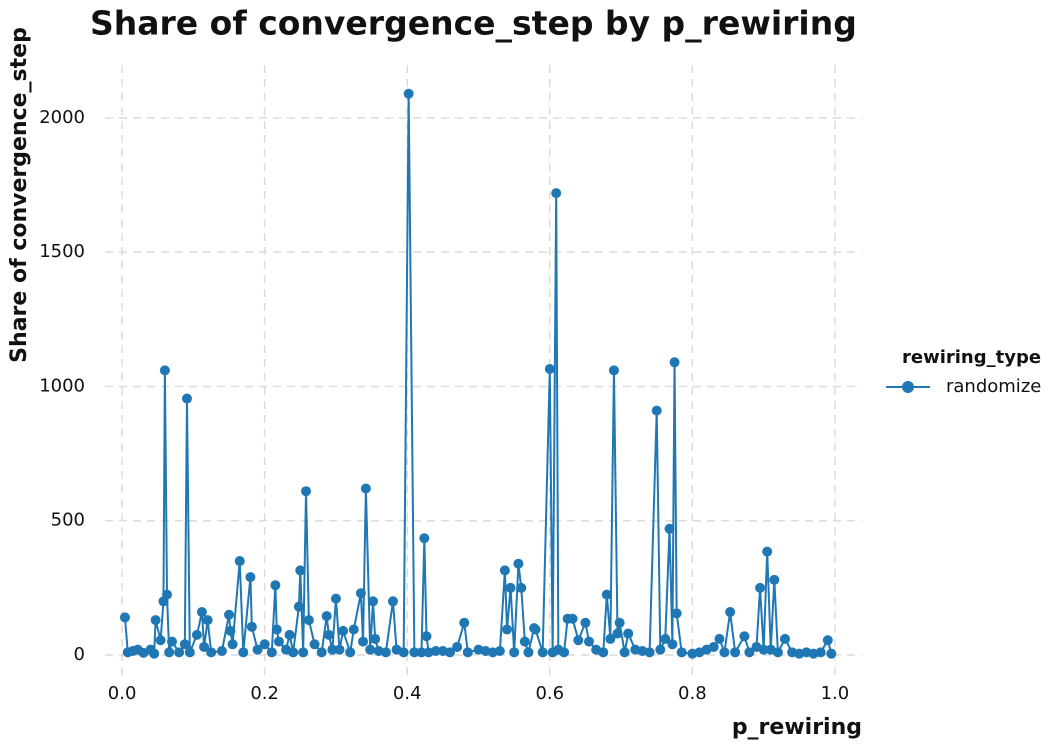 The image size is (1050, 753). What do you see at coordinates (62, 117) in the screenshot?
I see `y-tick-label: 2000` at bounding box center [62, 117].